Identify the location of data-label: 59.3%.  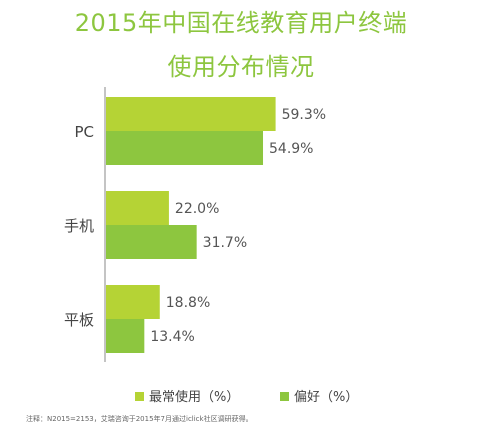
(304, 115).